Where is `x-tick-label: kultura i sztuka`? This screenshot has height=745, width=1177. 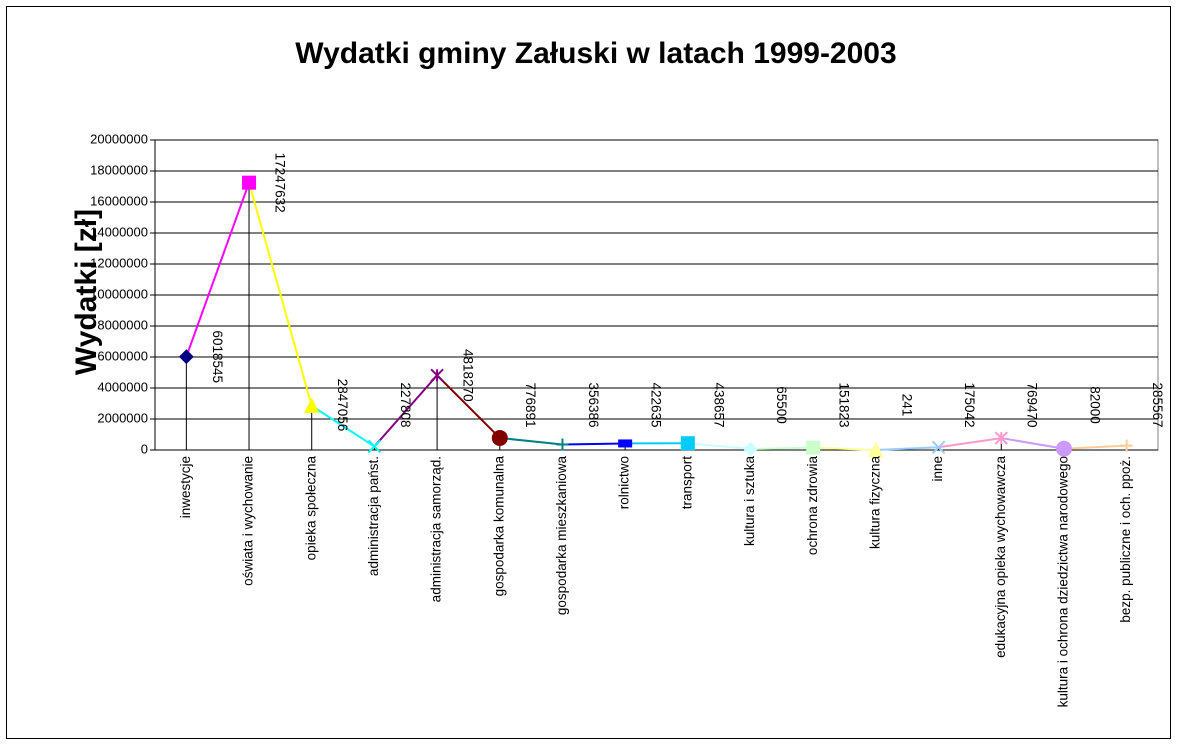
x-tick-label: kultura i sztuka is located at coordinates (749, 501).